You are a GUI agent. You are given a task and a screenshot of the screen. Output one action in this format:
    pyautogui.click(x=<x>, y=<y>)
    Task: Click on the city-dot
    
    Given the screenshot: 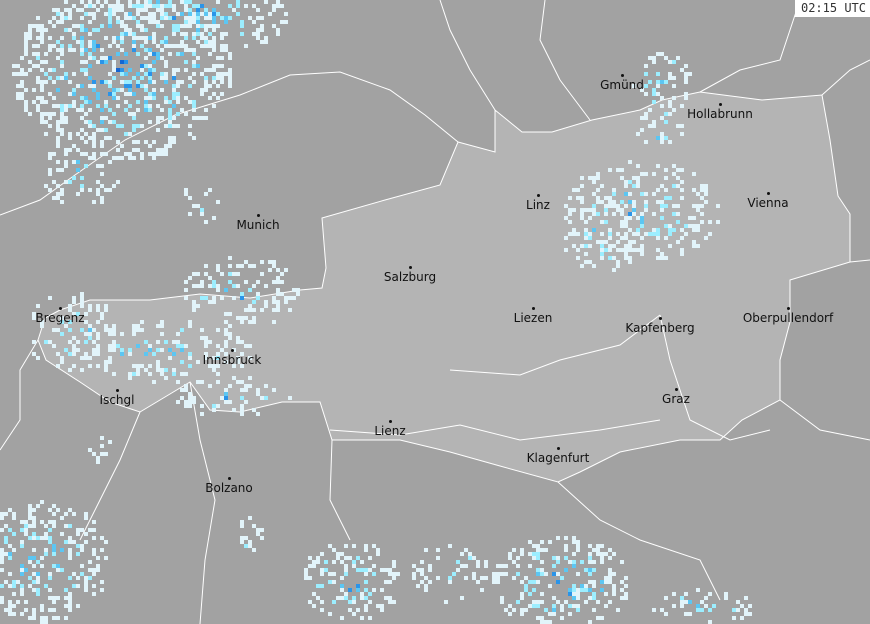 What is the action you would take?
    pyautogui.click(x=788, y=308)
    